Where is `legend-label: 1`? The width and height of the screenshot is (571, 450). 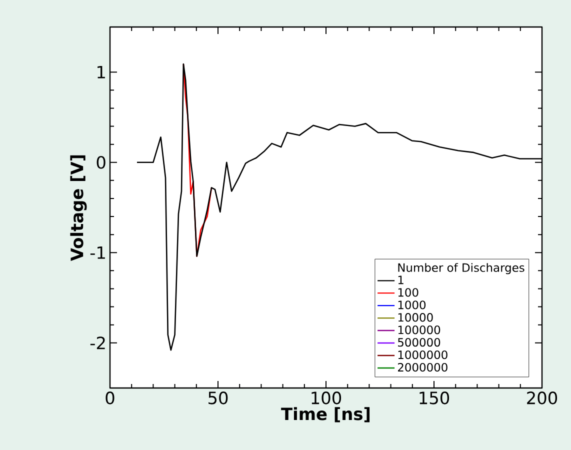 legend-label: 1 is located at coordinates (401, 280).